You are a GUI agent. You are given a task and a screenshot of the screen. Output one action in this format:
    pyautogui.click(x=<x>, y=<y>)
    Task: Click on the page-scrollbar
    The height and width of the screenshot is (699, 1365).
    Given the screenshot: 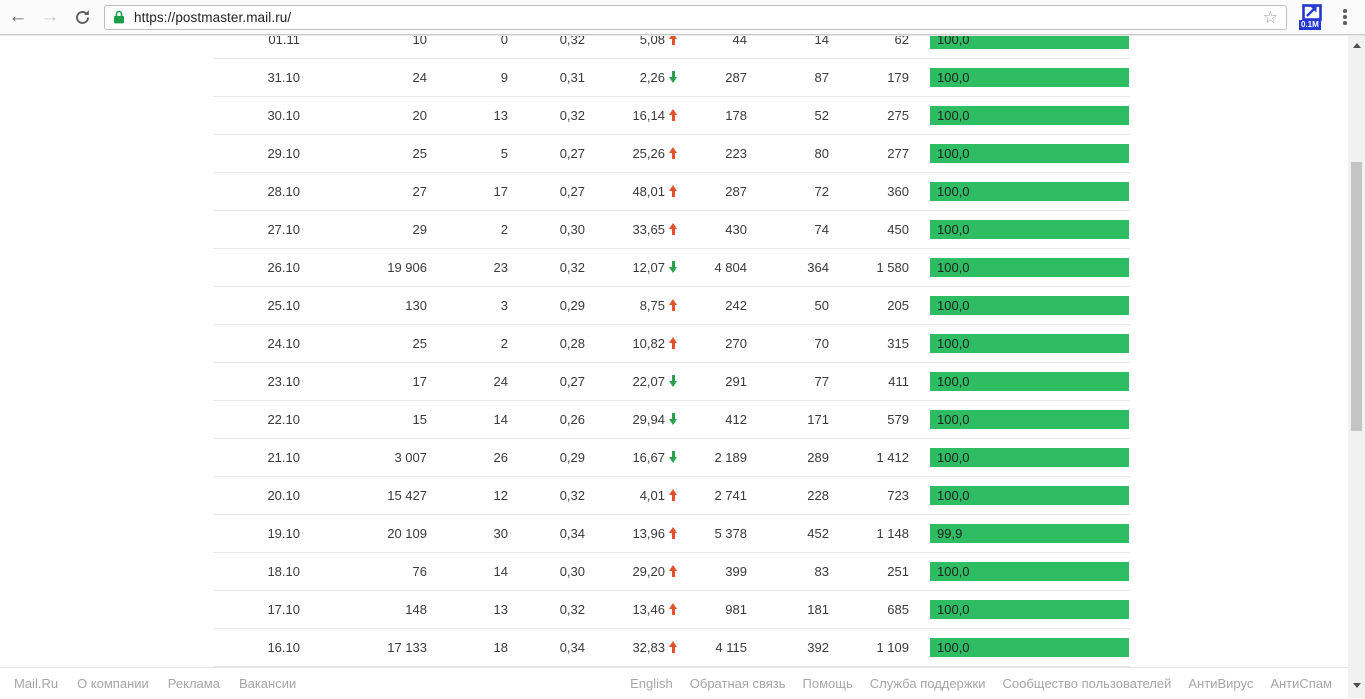 What is the action you would take?
    pyautogui.click(x=1356, y=366)
    